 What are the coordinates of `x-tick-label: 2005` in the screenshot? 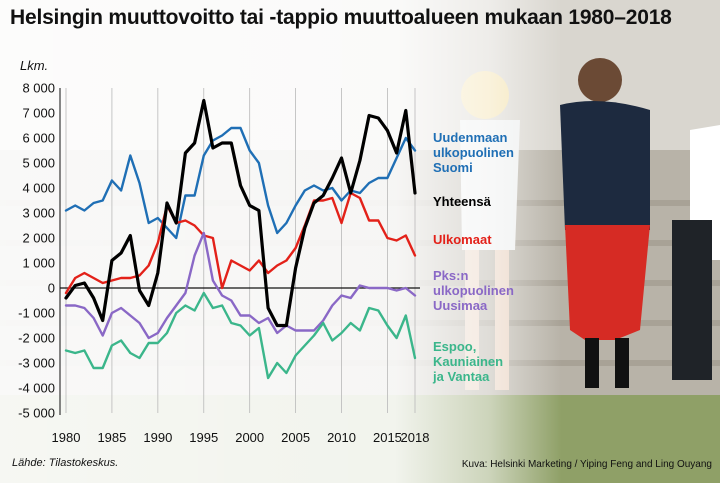 It's located at (295, 437).